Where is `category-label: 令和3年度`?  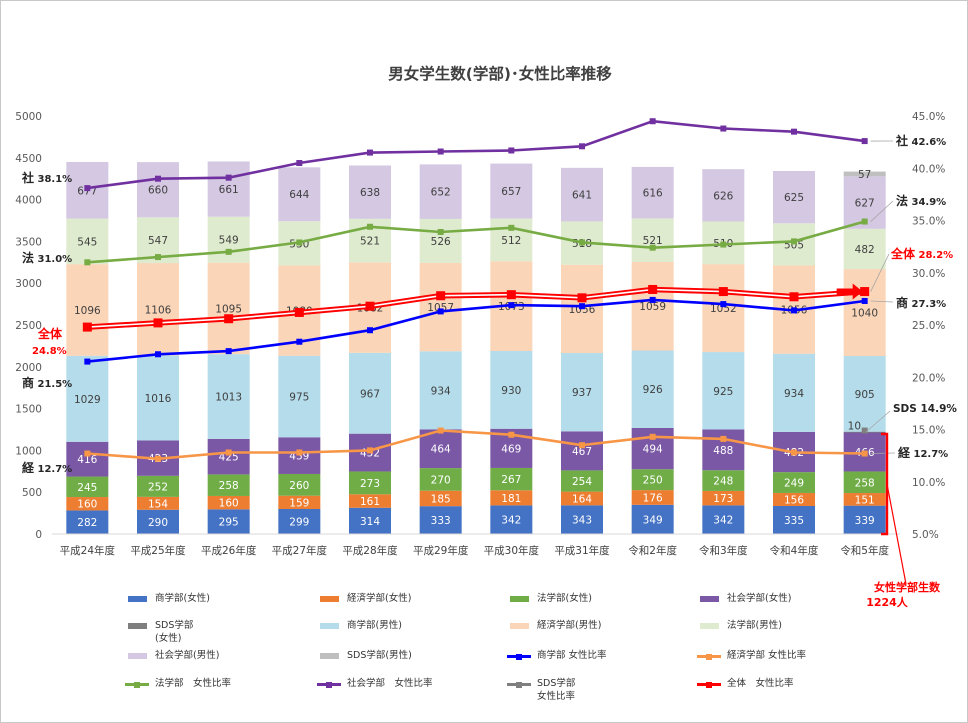 category-label: 令和3年度 is located at coordinates (723, 550).